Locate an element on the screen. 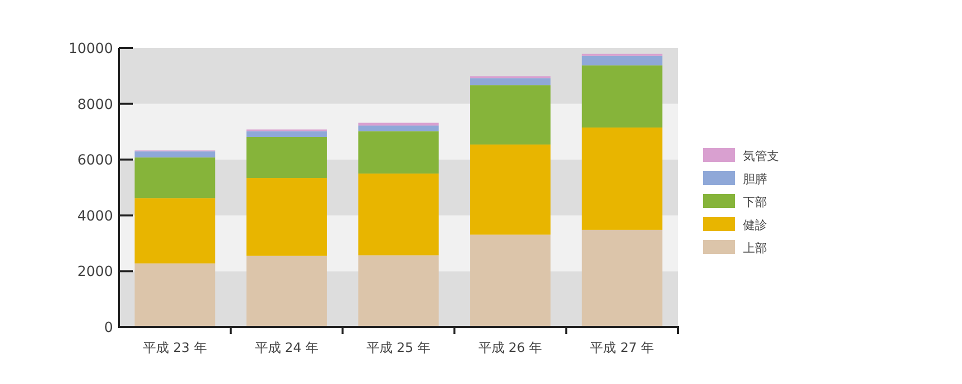 The height and width of the screenshot is (384, 962). legend-label: 胆膵 is located at coordinates (755, 179).